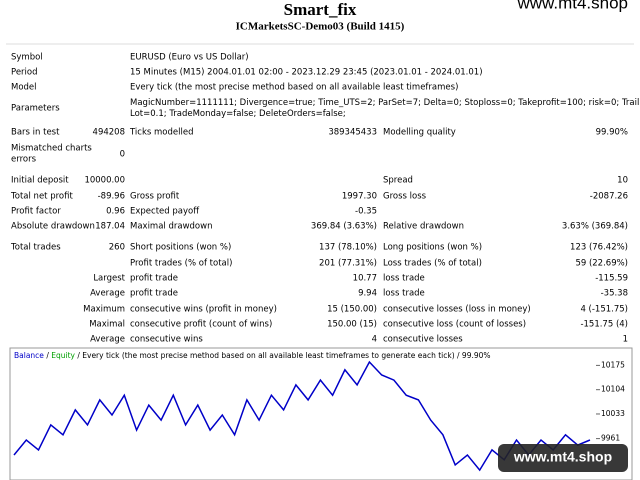  Describe the element at coordinates (36, 212) in the screenshot. I see `row-label: Profit factor` at that location.